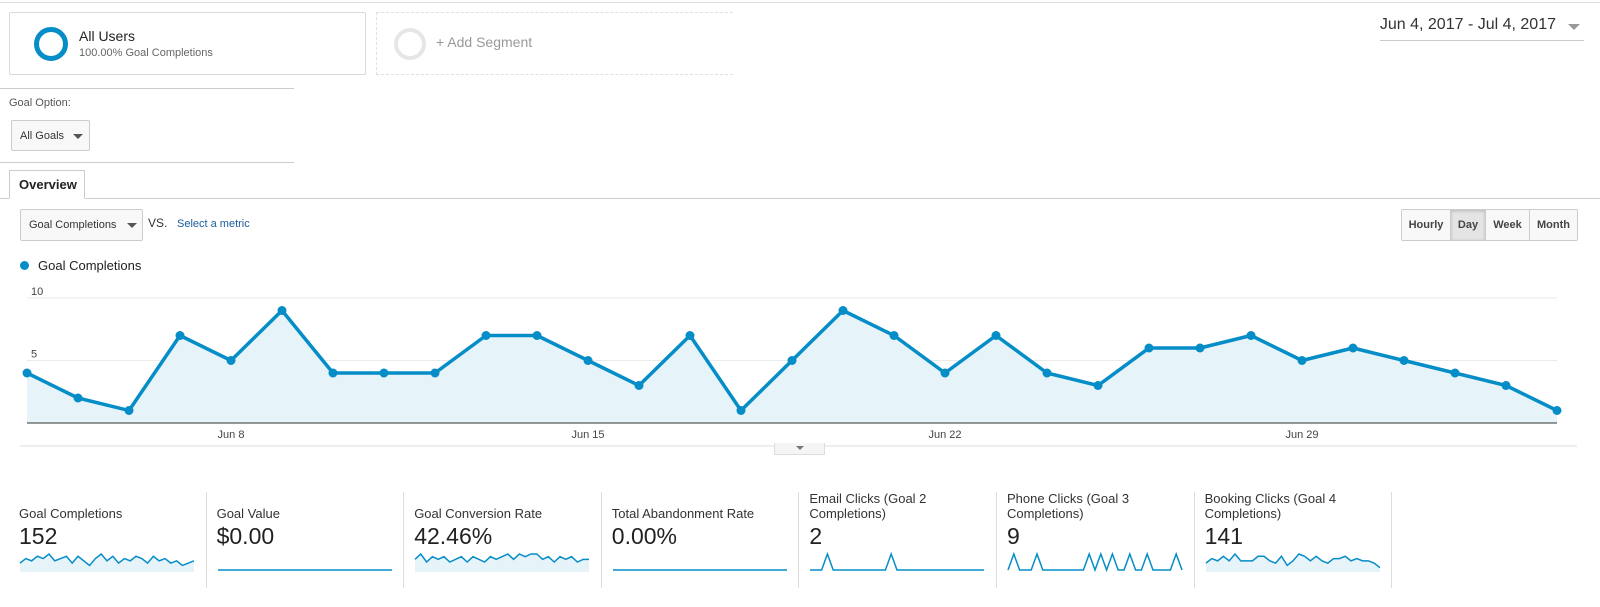 This screenshot has height=607, width=1600. I want to click on range-month-button: Month, so click(1553, 225).